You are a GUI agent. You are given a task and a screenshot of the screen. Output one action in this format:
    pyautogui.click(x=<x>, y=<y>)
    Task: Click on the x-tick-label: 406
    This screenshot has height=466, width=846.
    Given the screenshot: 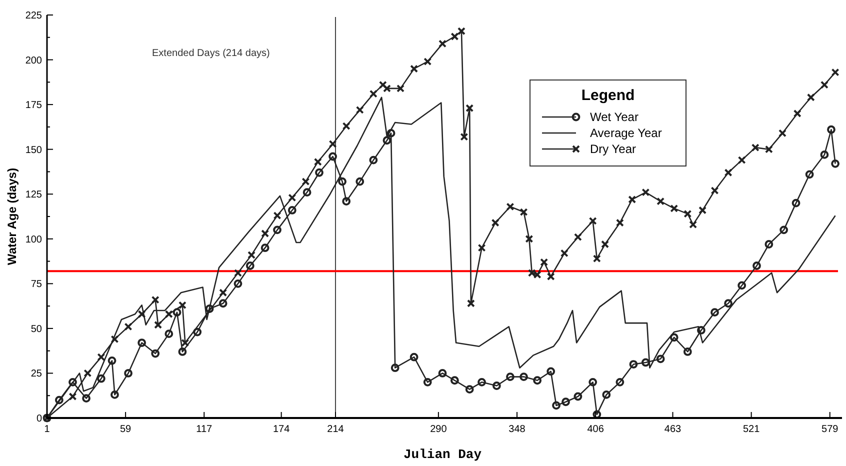 What is the action you would take?
    pyautogui.click(x=595, y=429)
    